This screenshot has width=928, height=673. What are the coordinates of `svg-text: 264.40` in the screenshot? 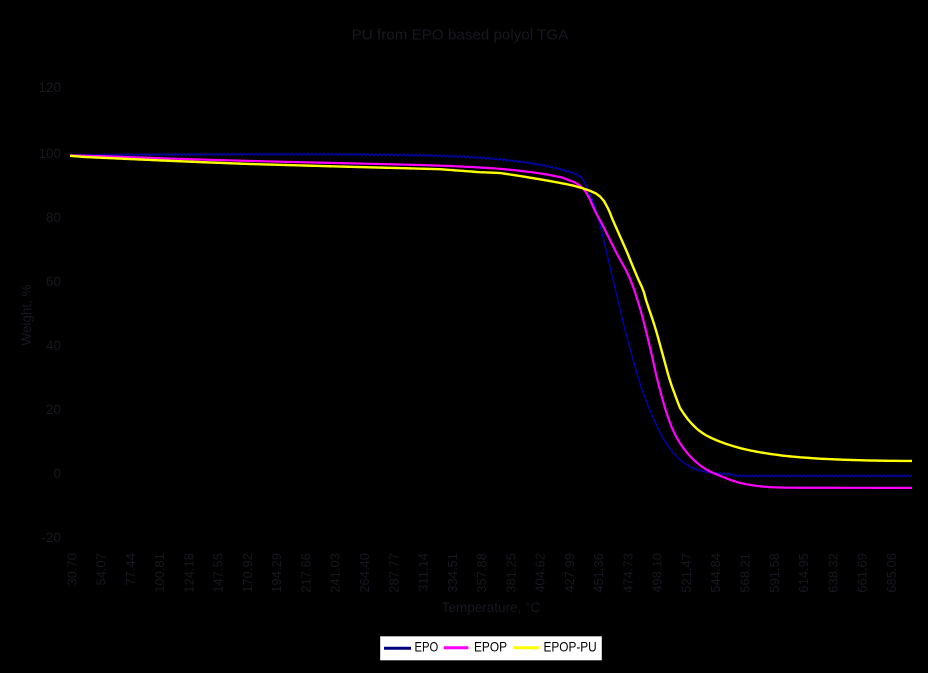 It's located at (364, 573).